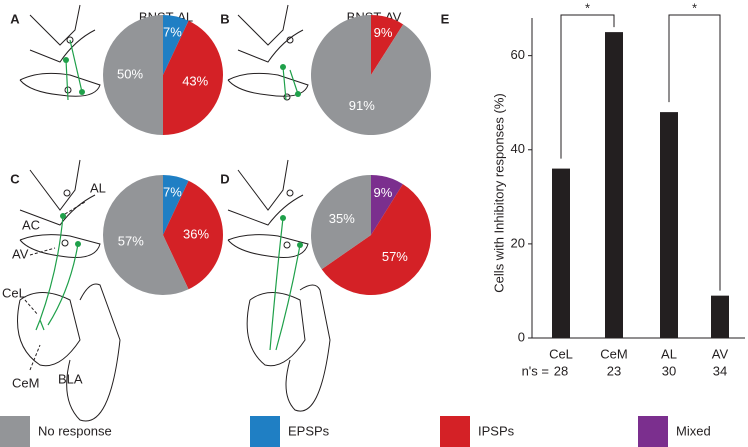 This screenshot has width=748, height=447. What do you see at coordinates (518, 242) in the screenshot?
I see `y-tick-label: 20` at bounding box center [518, 242].